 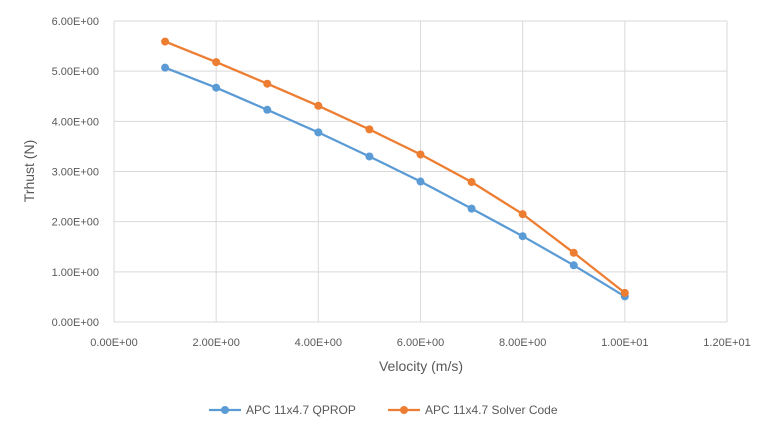 I want to click on legend-item: APC 11x4.7 Solver Code, so click(x=473, y=410).